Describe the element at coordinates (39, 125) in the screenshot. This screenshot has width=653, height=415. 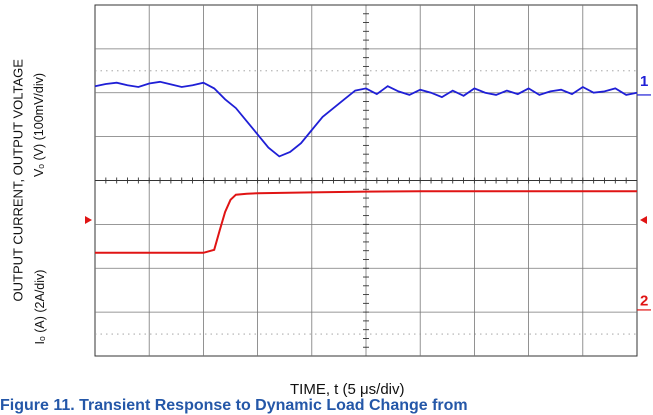
I see `channel-1-ylabel: Vₒ (V) (100mV/div)` at that location.